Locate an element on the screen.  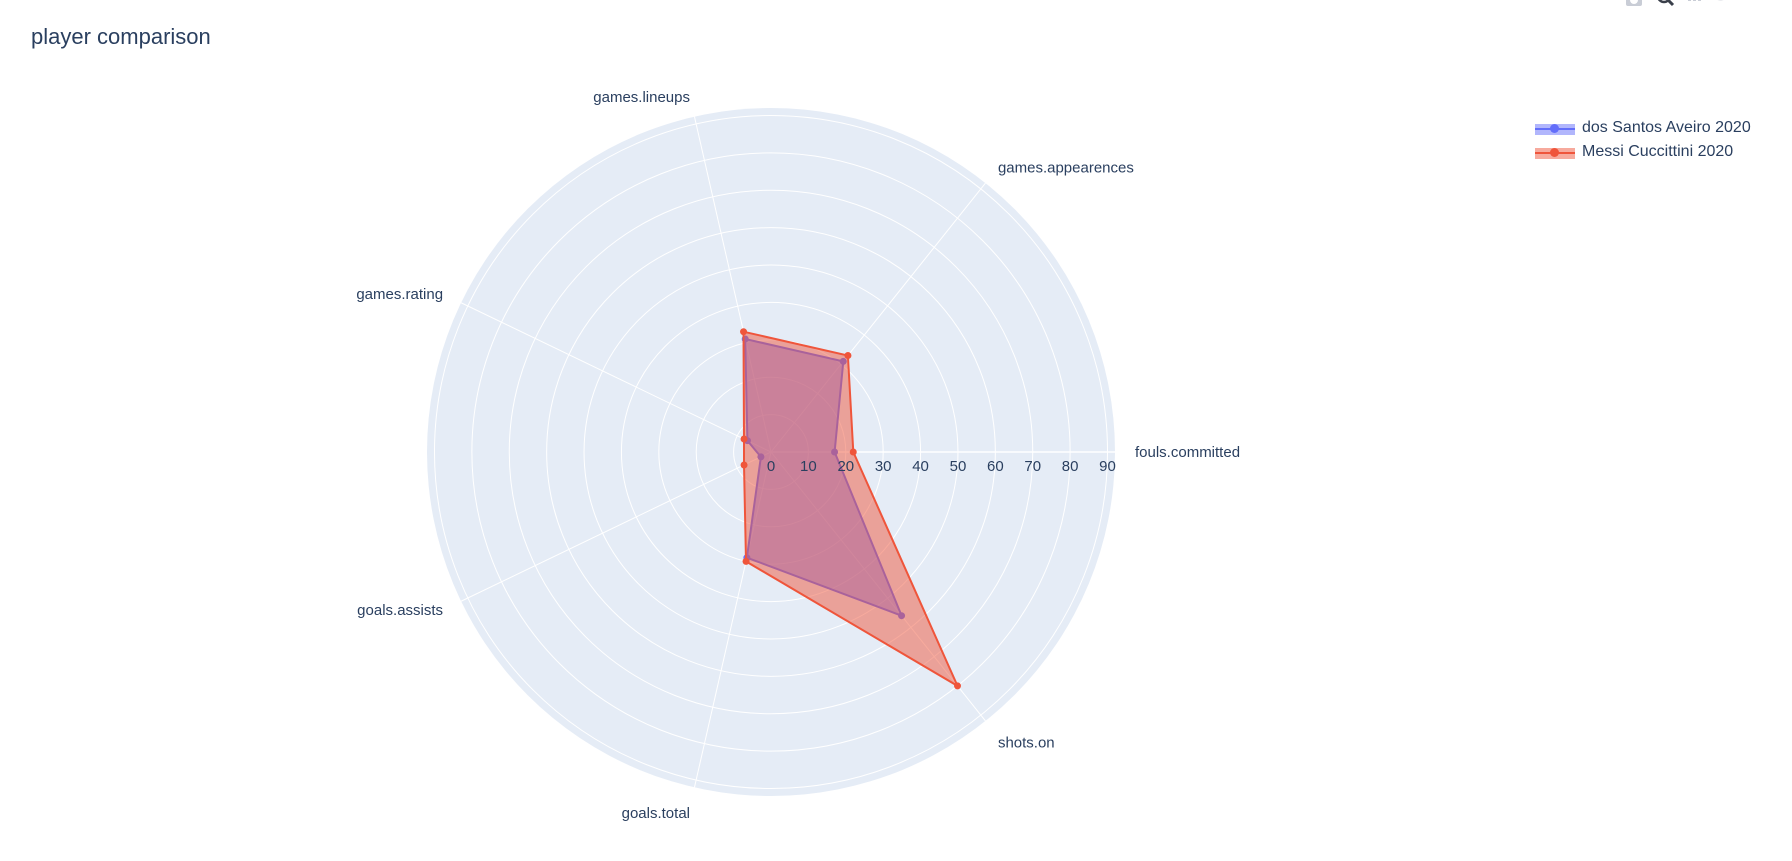
series-layer is located at coordinates (851, 509).